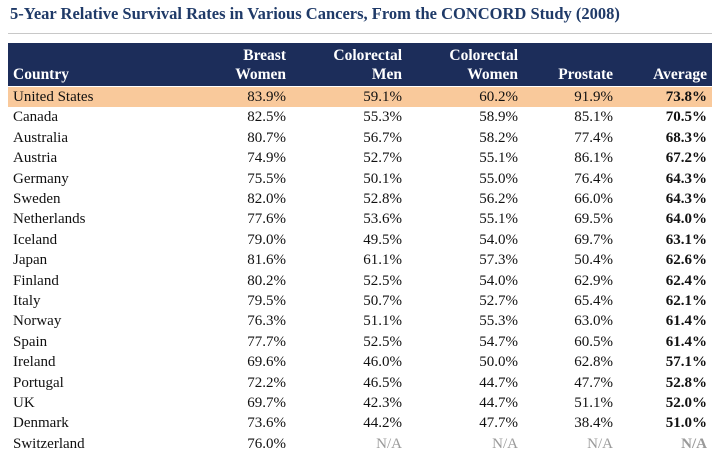 This screenshot has height=459, width=720. Describe the element at coordinates (266, 301) in the screenshot. I see `value-cell: 79.5%` at that location.